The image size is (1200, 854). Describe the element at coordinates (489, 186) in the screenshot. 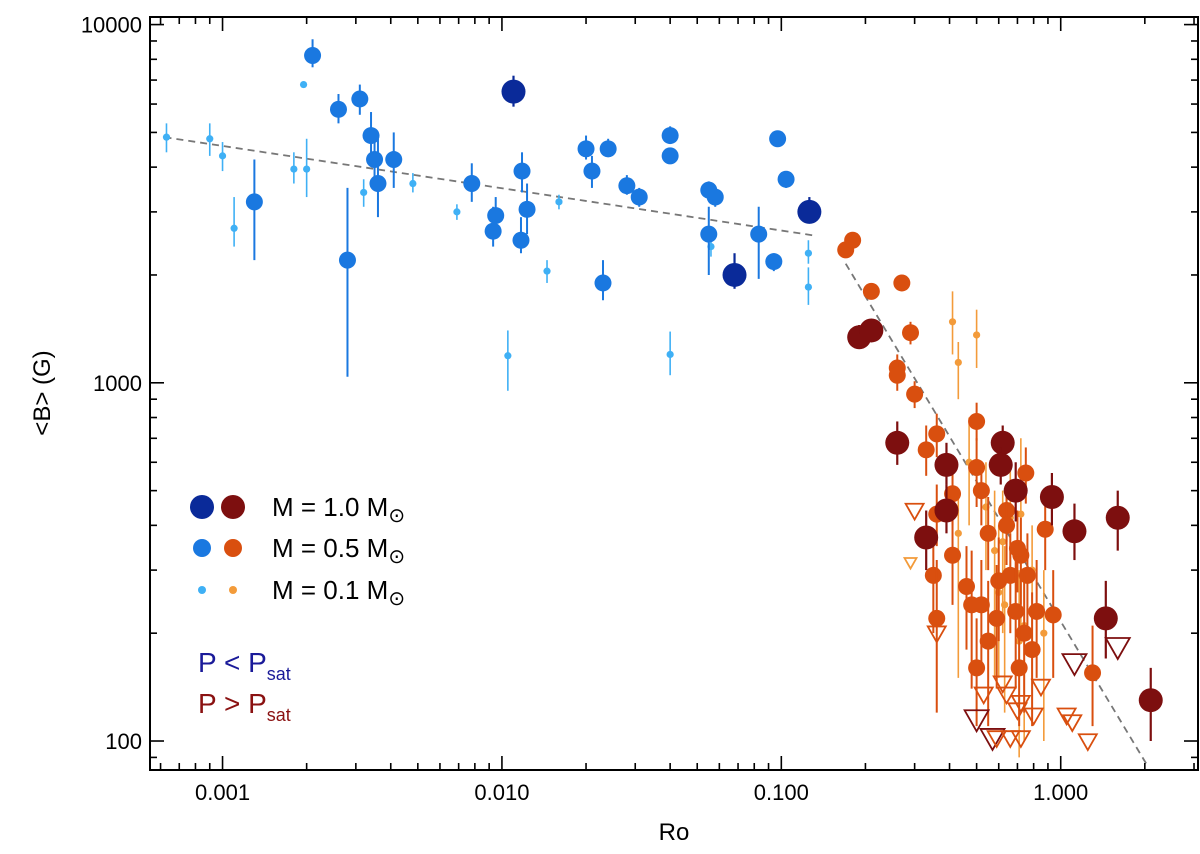

I see `fit-line-unsaturated` at that location.